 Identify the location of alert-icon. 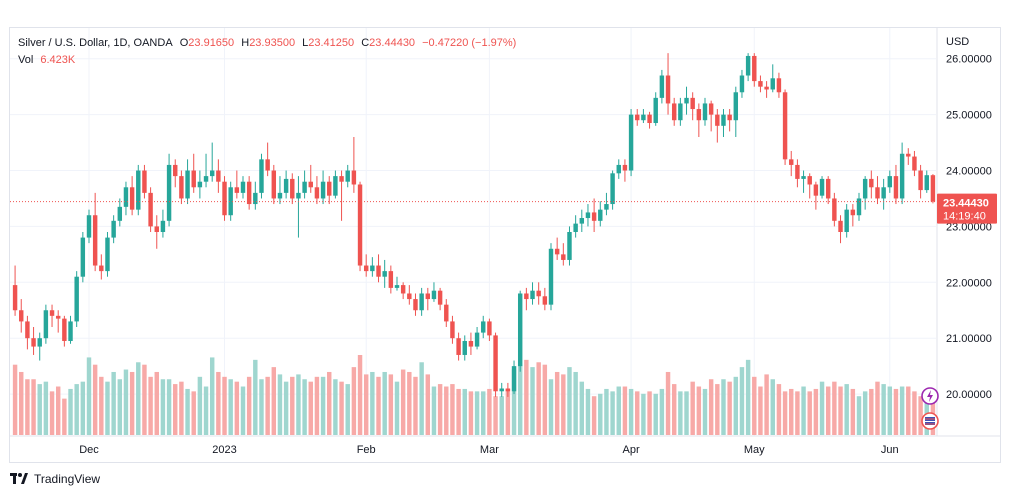
(930, 396).